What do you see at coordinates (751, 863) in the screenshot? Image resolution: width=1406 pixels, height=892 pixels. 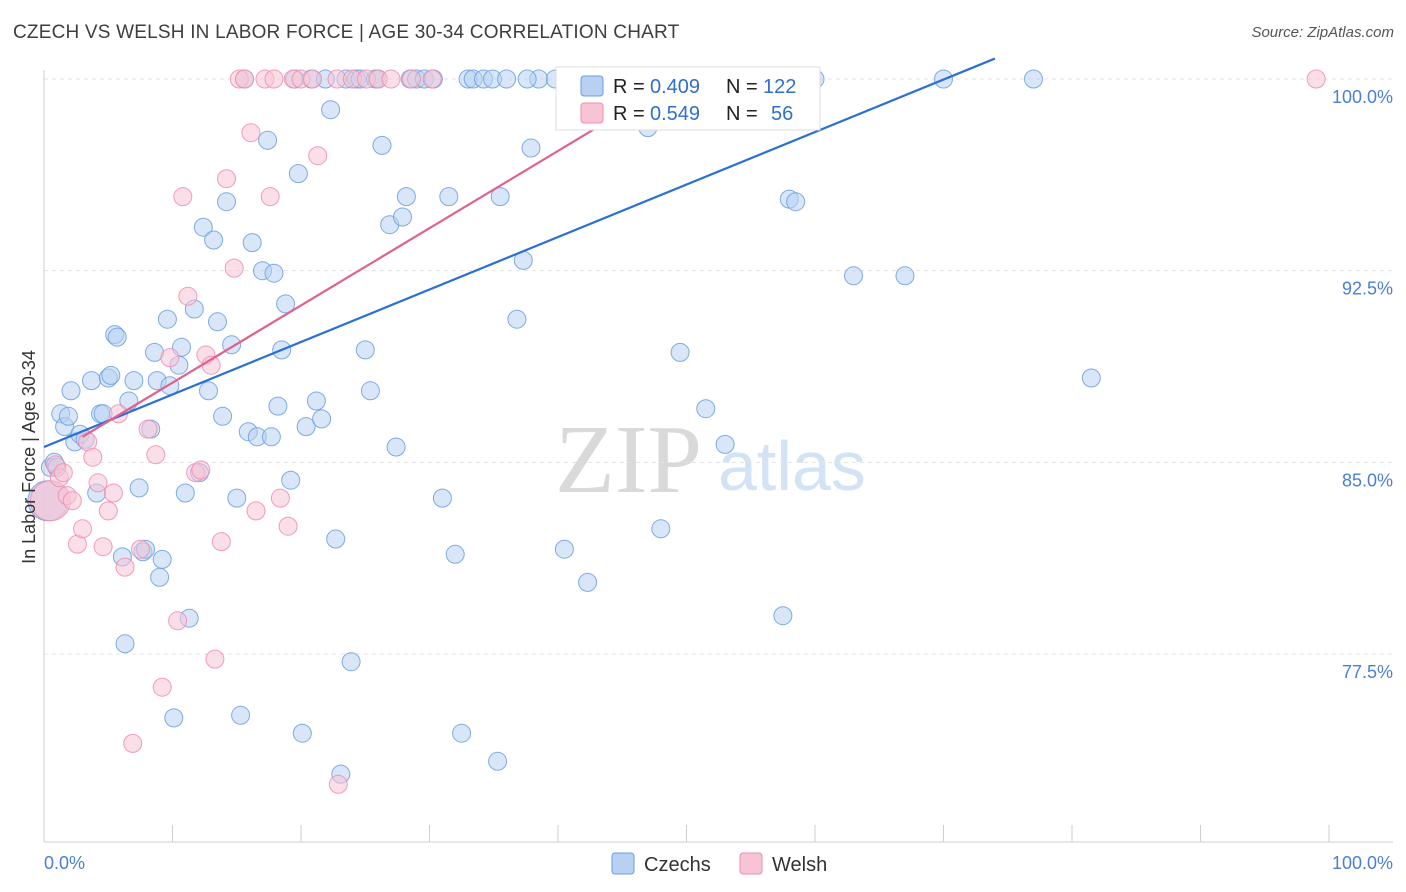 I see `series-legend-swatch-welsh` at bounding box center [751, 863].